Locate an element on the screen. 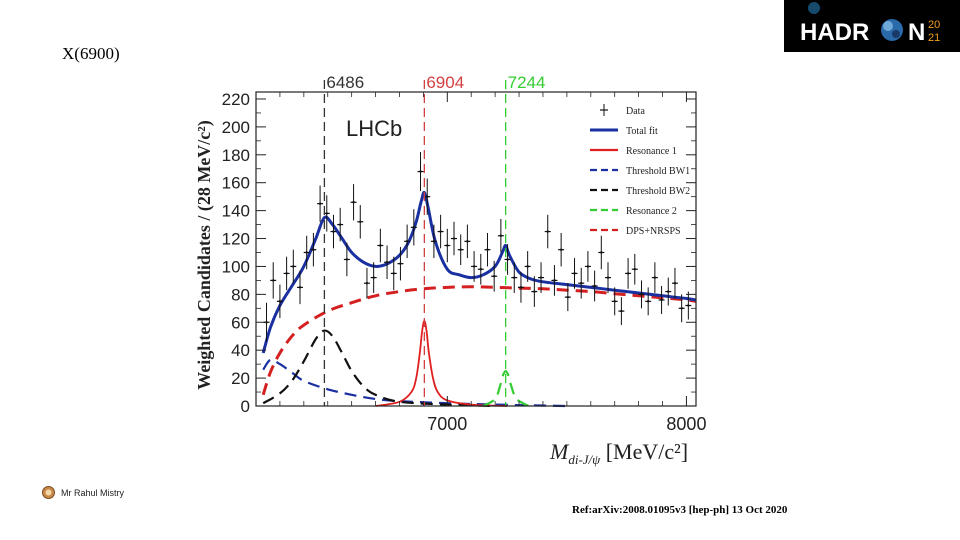  institute-seal-icon is located at coordinates (48, 492).